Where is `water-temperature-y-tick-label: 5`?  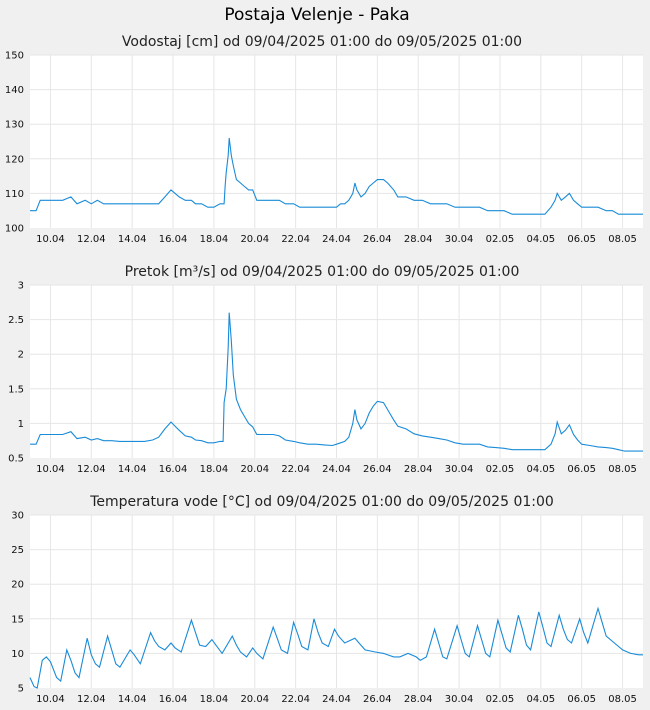
water-temperature-y-tick-label: 5 is located at coordinates (21, 689).